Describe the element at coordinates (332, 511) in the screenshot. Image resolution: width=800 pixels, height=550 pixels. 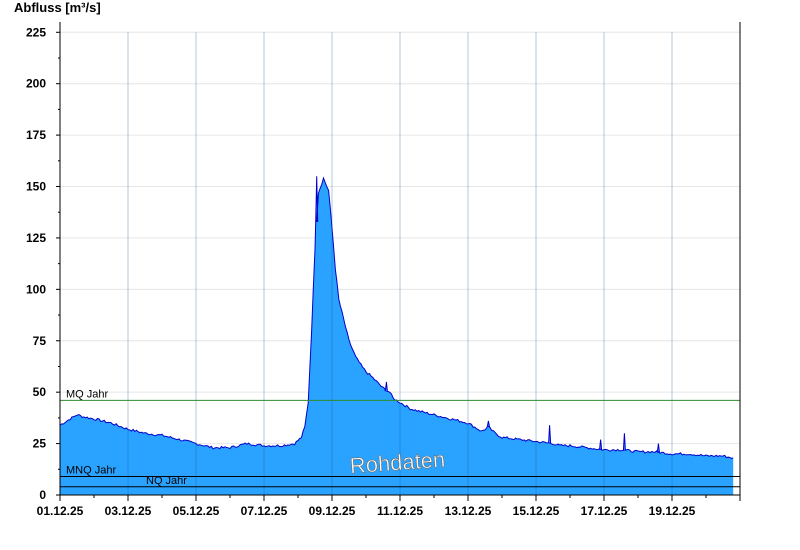
I see `x-tick-label: 09.12.25` at that location.